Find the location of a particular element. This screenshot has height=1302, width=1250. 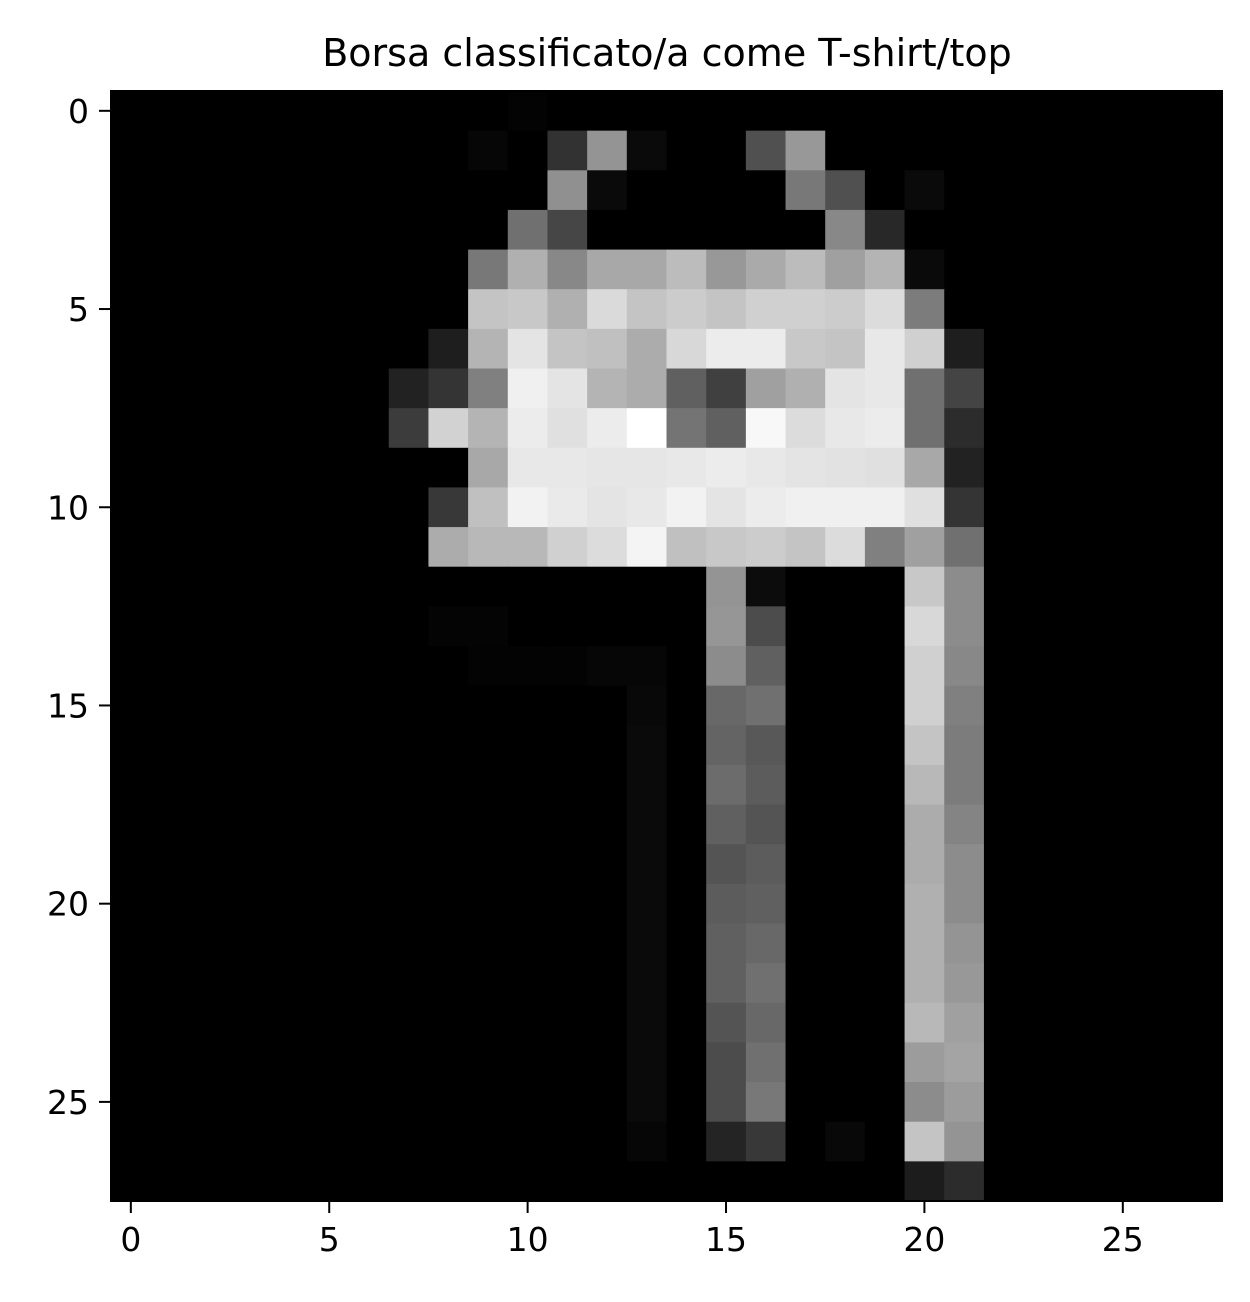

heatmap-cell-r22-c16 is located at coordinates (766, 983).